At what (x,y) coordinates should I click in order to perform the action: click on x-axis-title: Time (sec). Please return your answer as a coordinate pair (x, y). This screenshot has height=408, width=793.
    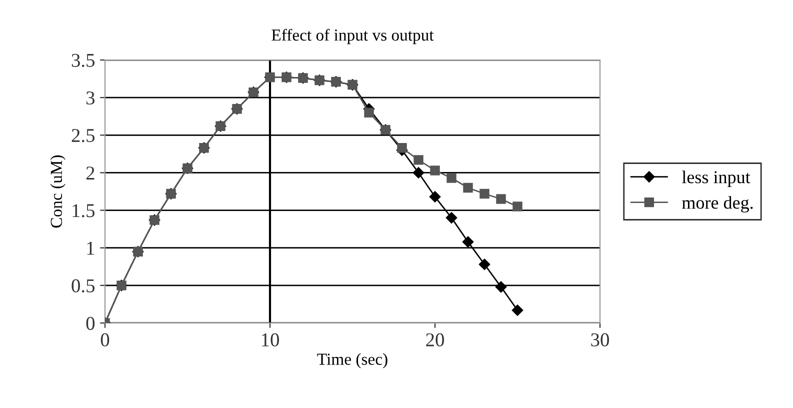
    Looking at the image, I should click on (352, 360).